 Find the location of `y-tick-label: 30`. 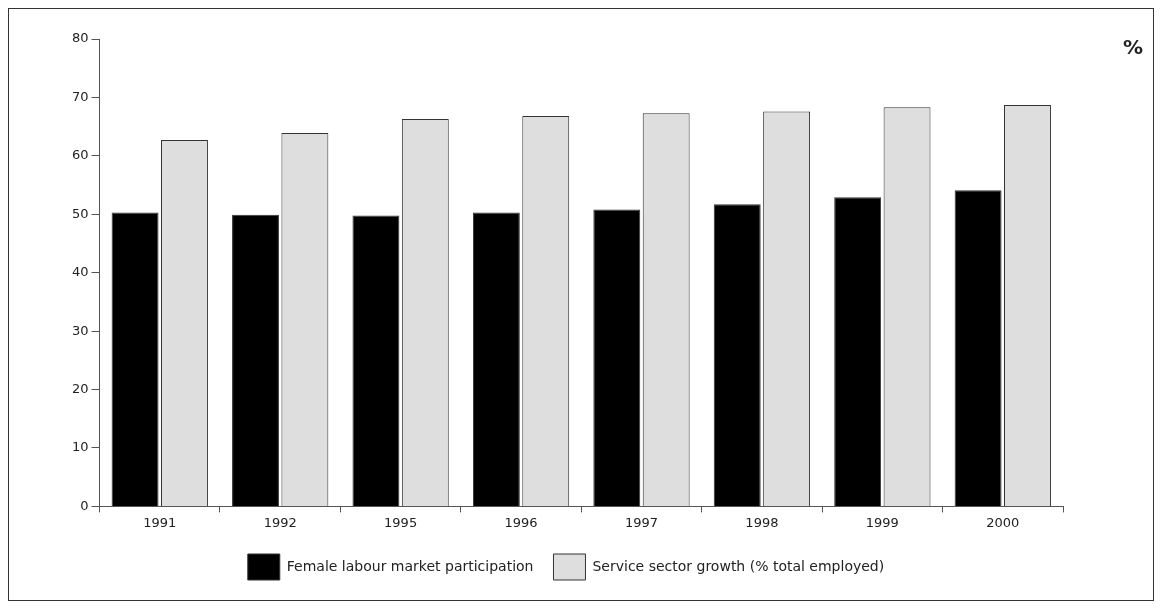

y-tick-label: 30 is located at coordinates (80, 330).